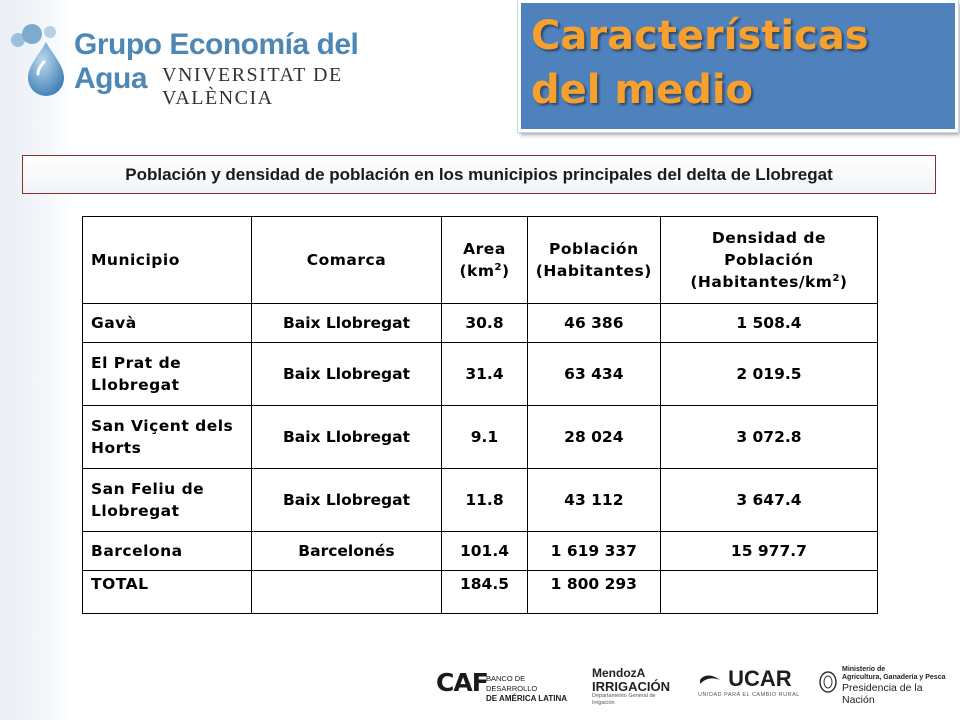 Image resolution: width=960 pixels, height=720 pixels. I want to click on ucar-logo: UCAR UNIDAD PARA EL CAMBIO RURAL, so click(753, 682).